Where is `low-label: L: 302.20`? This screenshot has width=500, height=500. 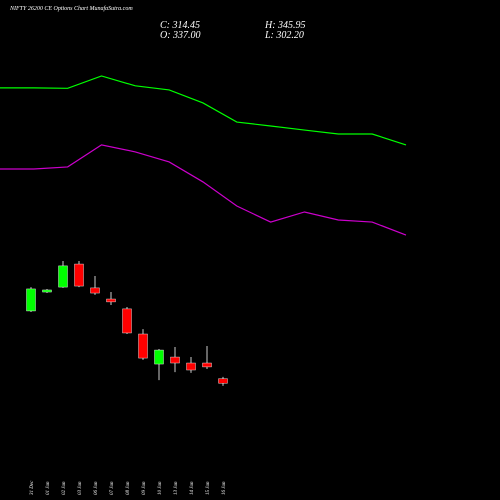 low-label: L: 302.20 is located at coordinates (284, 35).